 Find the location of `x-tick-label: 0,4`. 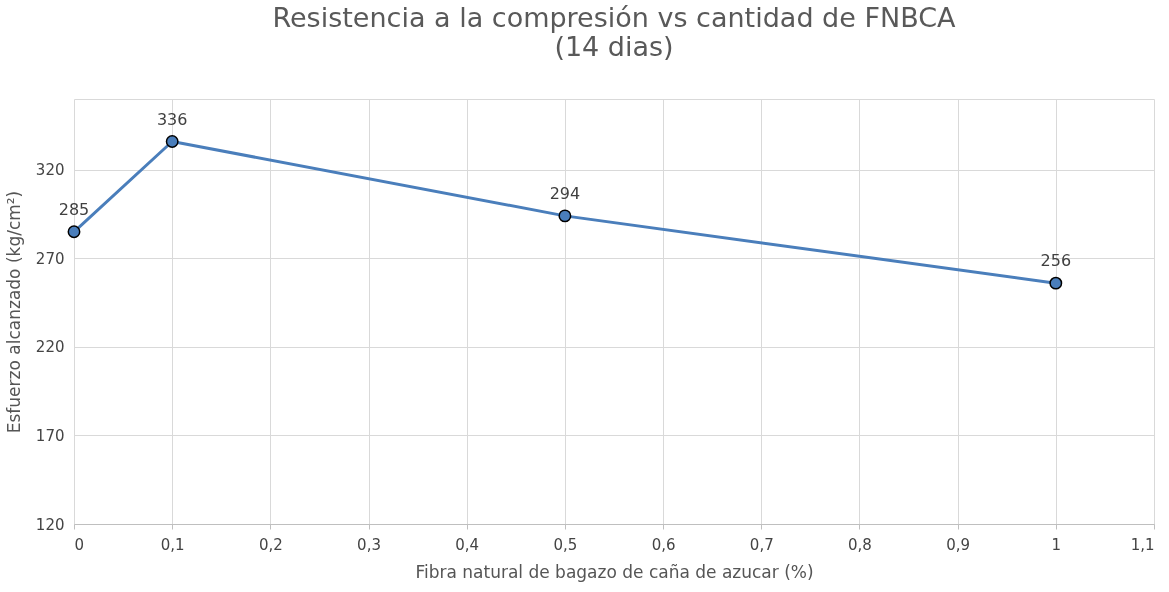

x-tick-label: 0,4 is located at coordinates (467, 544).